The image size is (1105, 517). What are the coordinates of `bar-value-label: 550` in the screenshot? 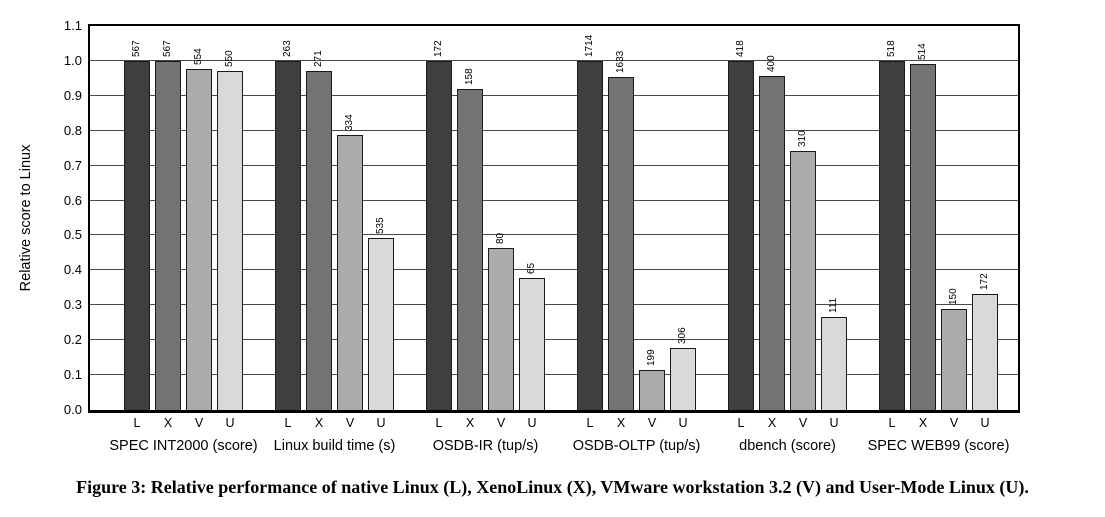 It's located at (229, 58).